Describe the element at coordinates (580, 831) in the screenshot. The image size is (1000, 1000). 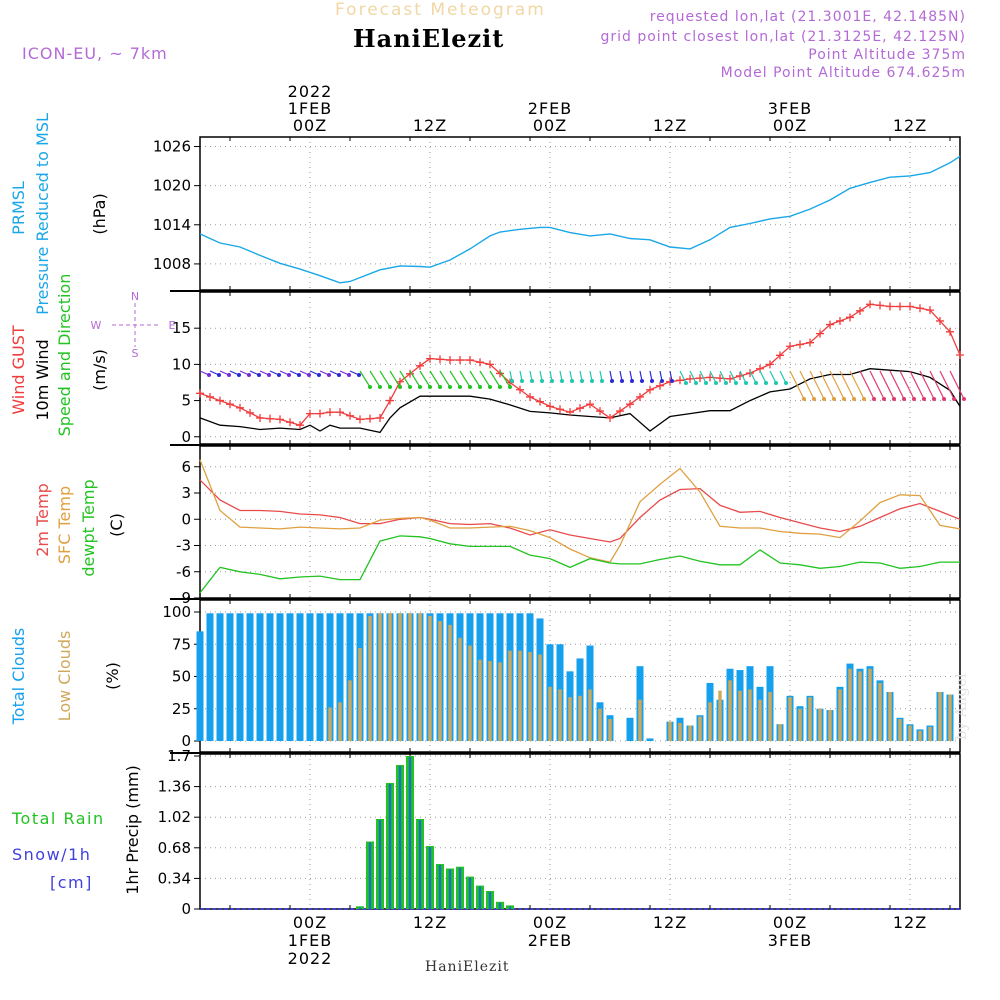
I see `panel-frame` at that location.